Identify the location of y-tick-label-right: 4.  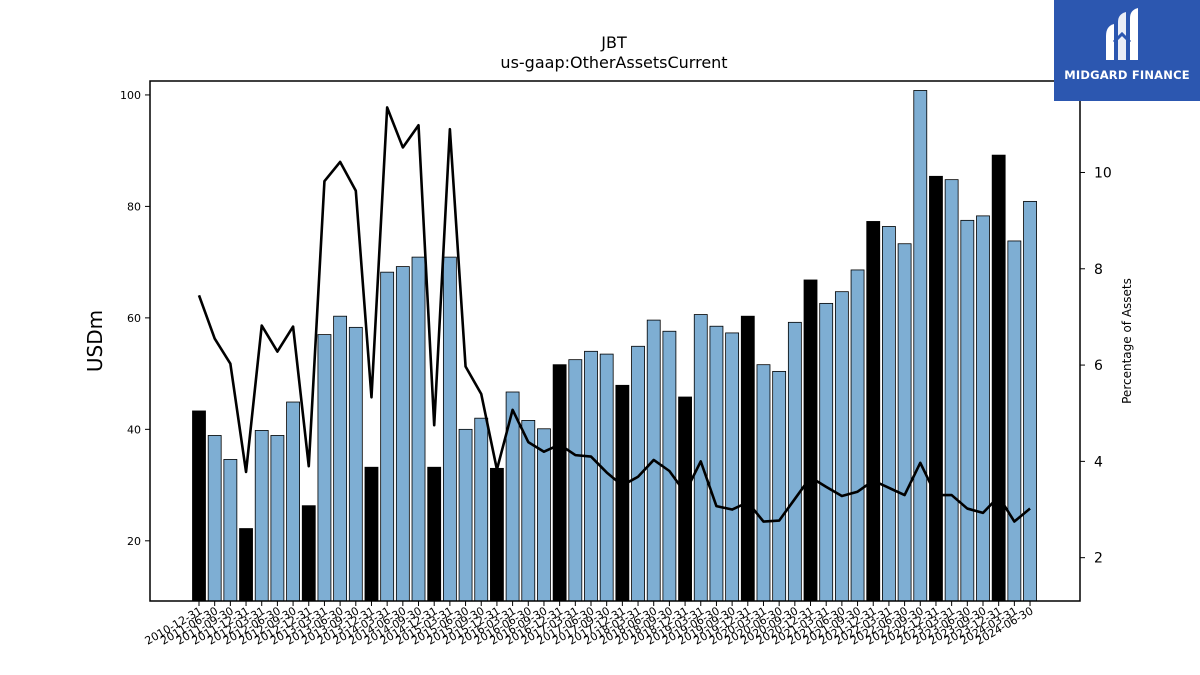
(1098, 462).